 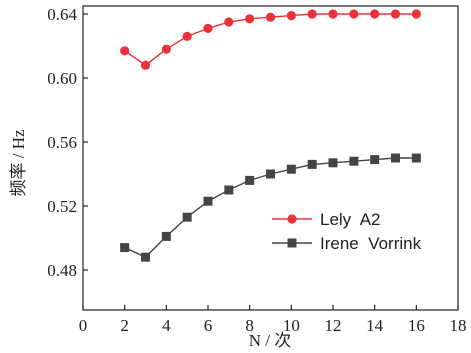 What do you see at coordinates (62, 14) in the screenshot?
I see `y-tick-label: 0.64` at bounding box center [62, 14].